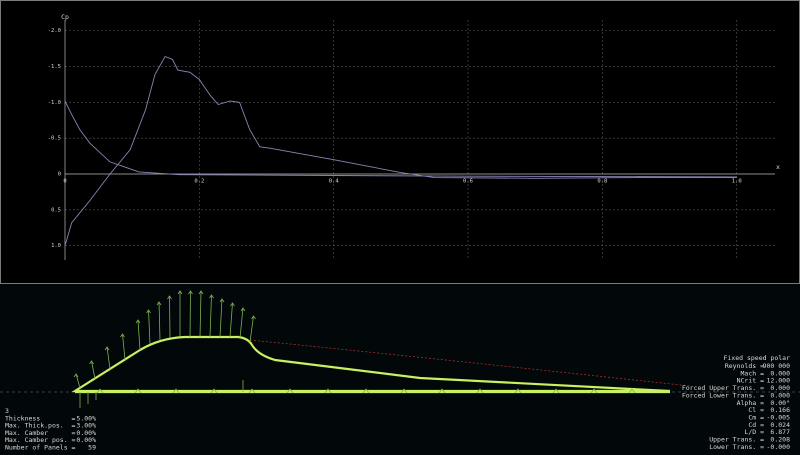  Describe the element at coordinates (602, 182) in the screenshot. I see `x-tick-label: 0.8` at that location.